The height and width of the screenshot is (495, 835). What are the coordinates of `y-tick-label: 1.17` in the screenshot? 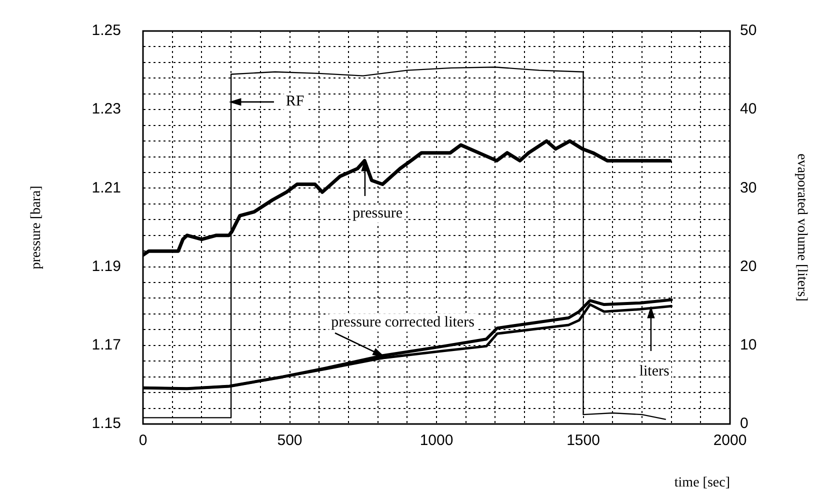 It's located at (106, 345).